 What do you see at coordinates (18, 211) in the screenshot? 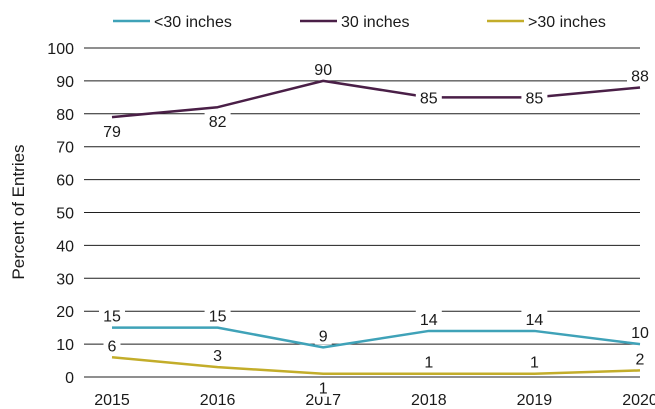
I see `y-axis-title: Percent of Entries` at bounding box center [18, 211].